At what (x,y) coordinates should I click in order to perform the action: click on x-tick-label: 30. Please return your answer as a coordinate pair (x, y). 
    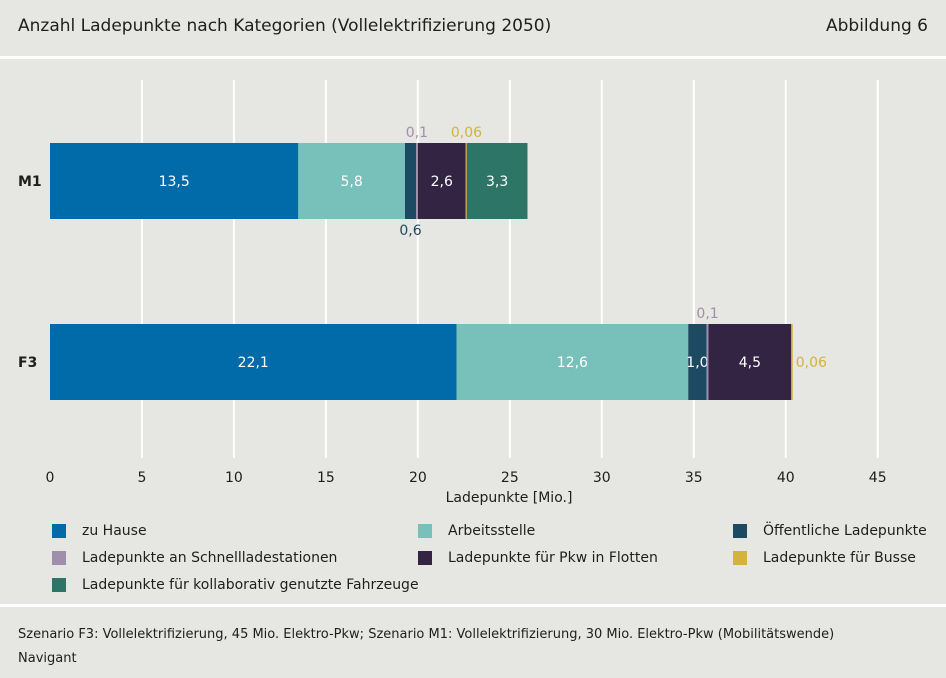
    Looking at the image, I should click on (602, 478).